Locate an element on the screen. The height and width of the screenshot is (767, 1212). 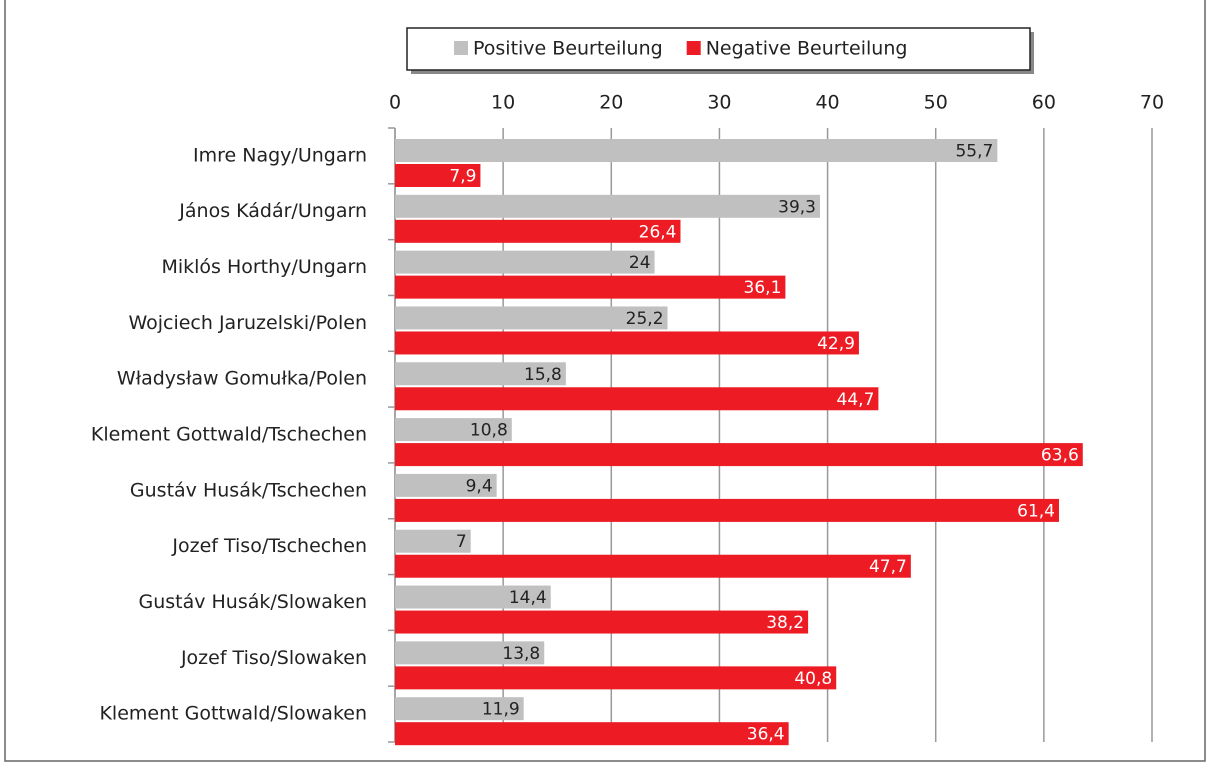
data-label: 11,9 is located at coordinates (501, 710).